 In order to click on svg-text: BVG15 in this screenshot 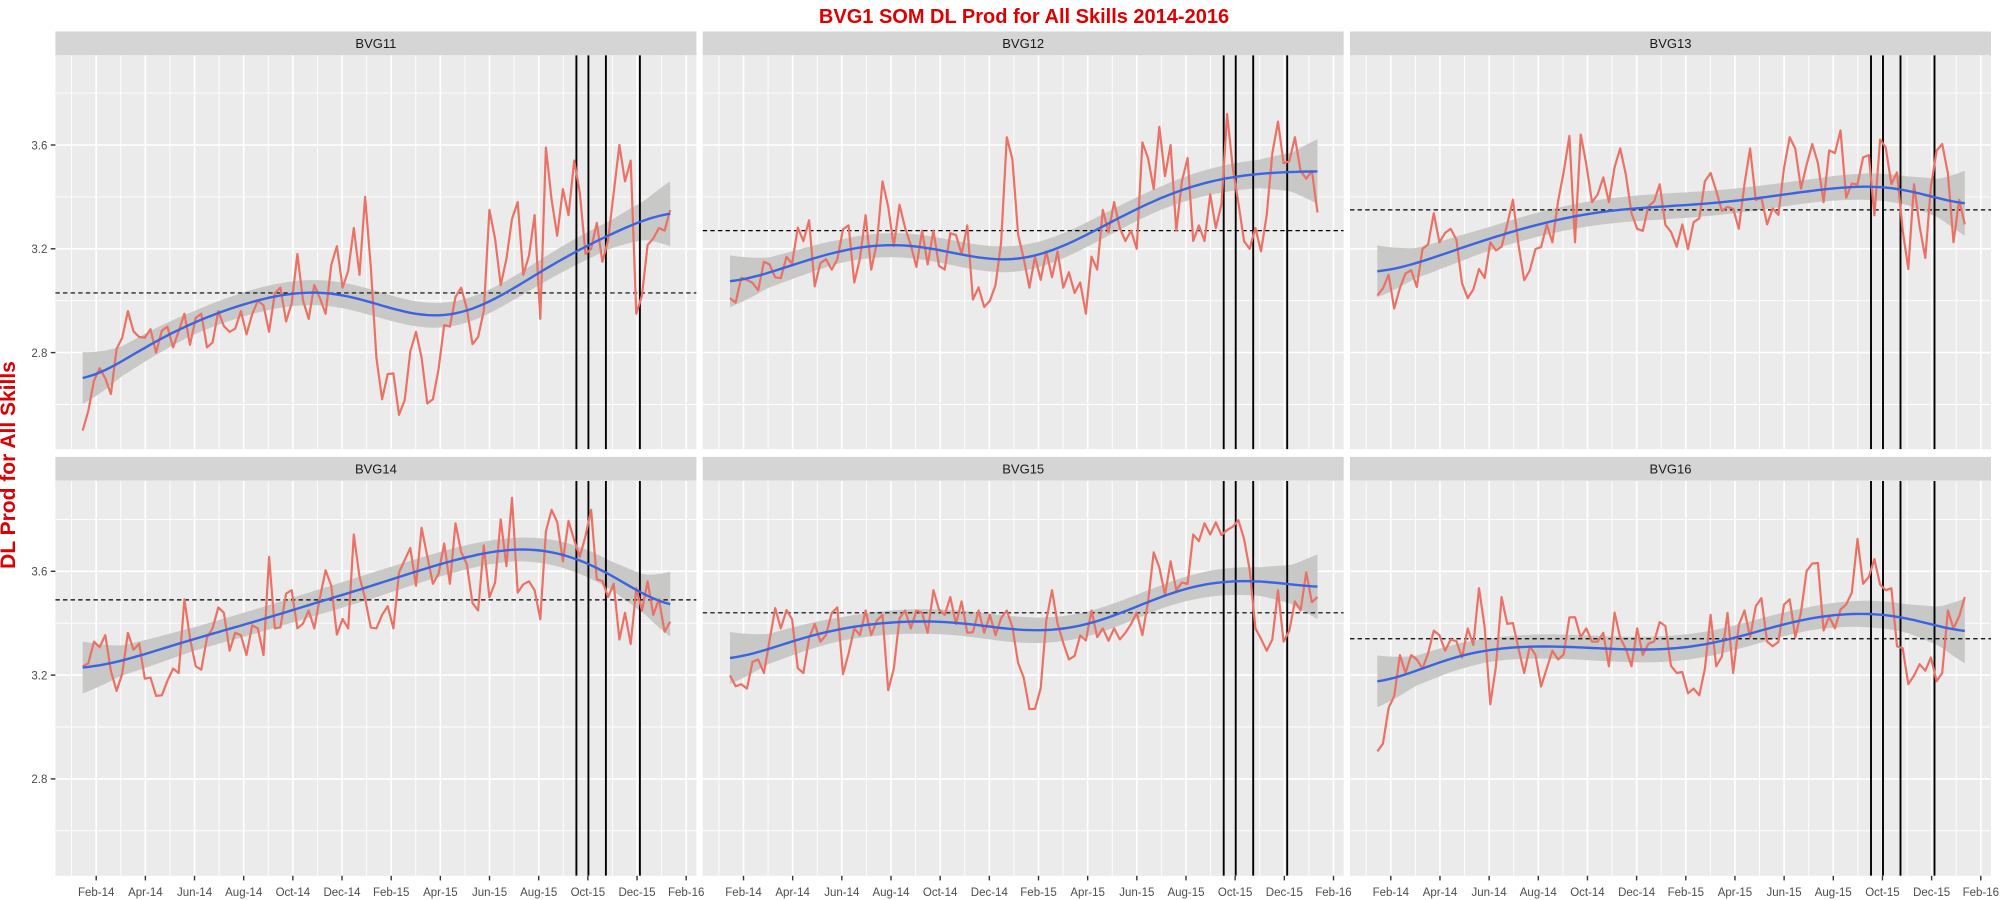, I will do `click(1023, 468)`.